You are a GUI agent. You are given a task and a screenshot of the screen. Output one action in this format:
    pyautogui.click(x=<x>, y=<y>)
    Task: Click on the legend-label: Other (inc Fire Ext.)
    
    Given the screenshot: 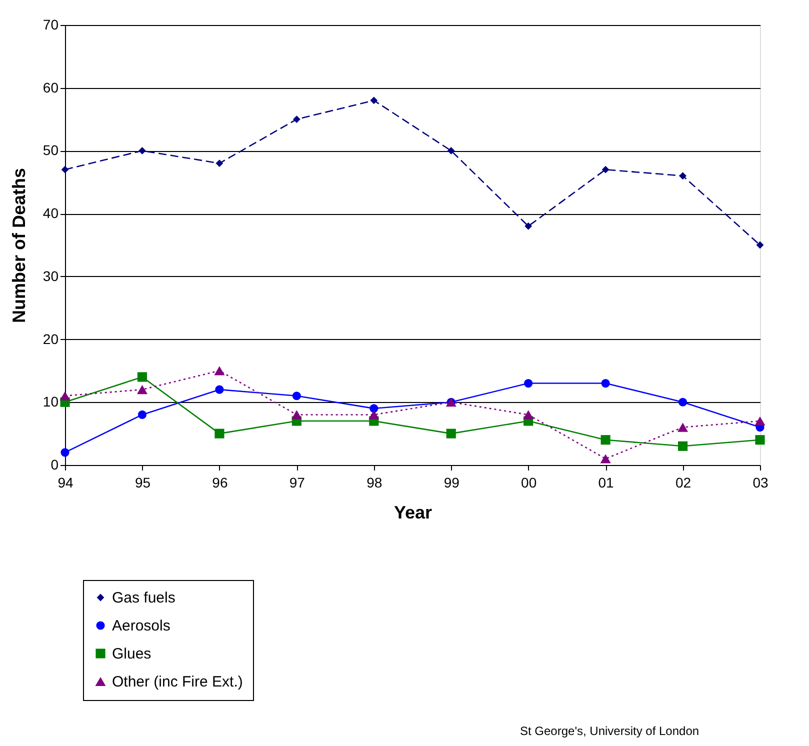 What is the action you would take?
    pyautogui.click(x=177, y=682)
    